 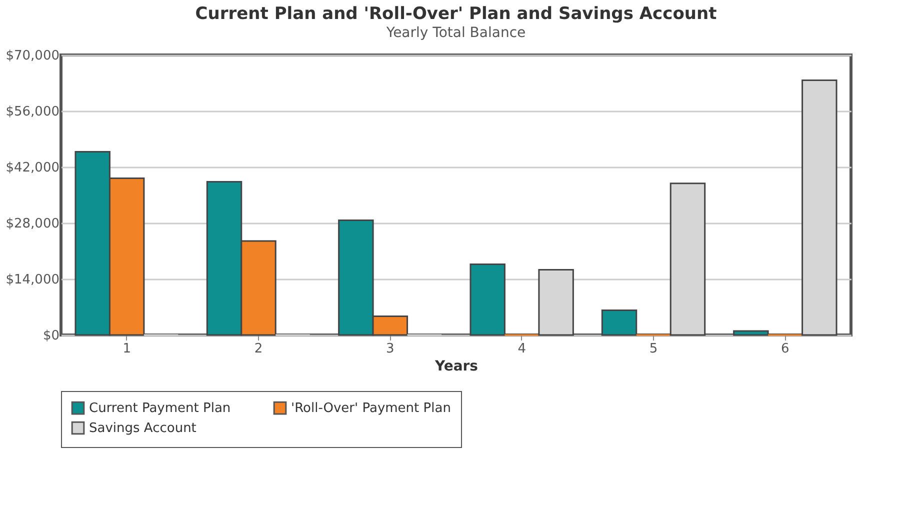 What do you see at coordinates (455, 33) in the screenshot?
I see `chart-subtitle: Yearly Total Balance` at bounding box center [455, 33].